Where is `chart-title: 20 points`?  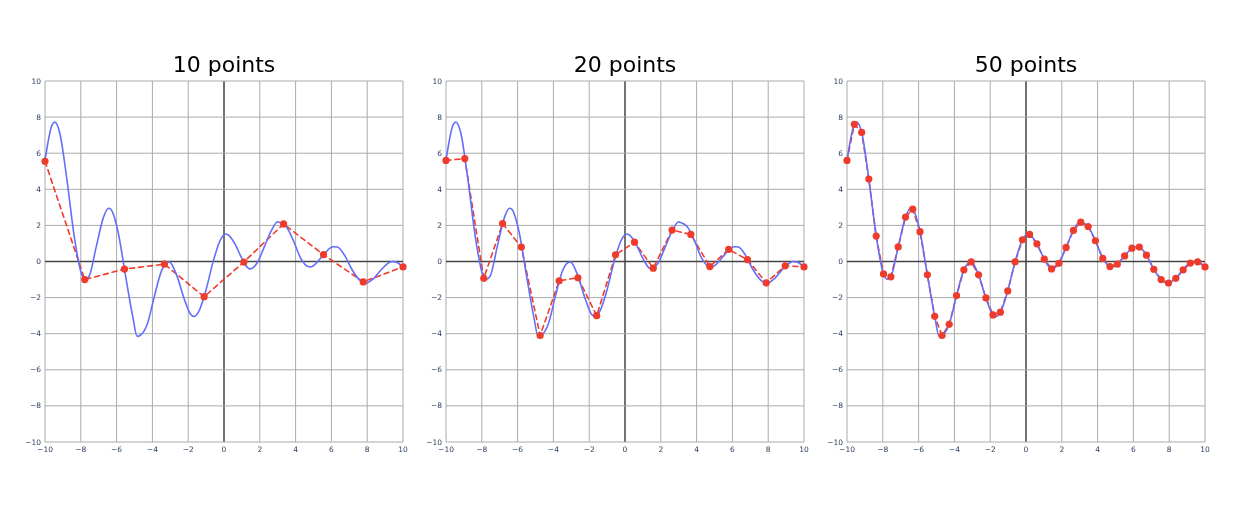 chart-title: 20 points is located at coordinates (625, 64).